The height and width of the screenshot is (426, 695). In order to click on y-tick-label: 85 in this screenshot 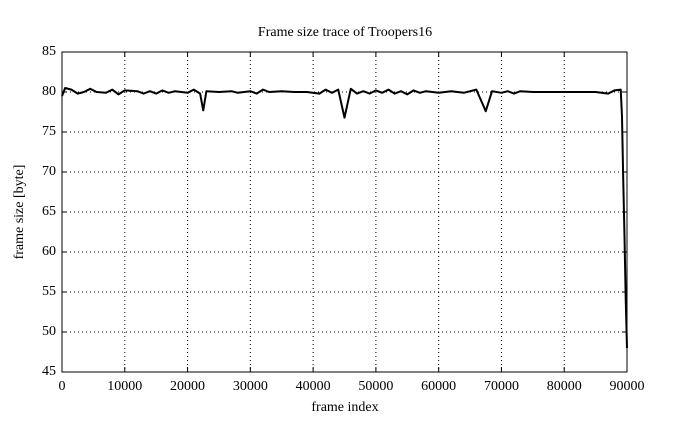, I will do `click(49, 51)`.